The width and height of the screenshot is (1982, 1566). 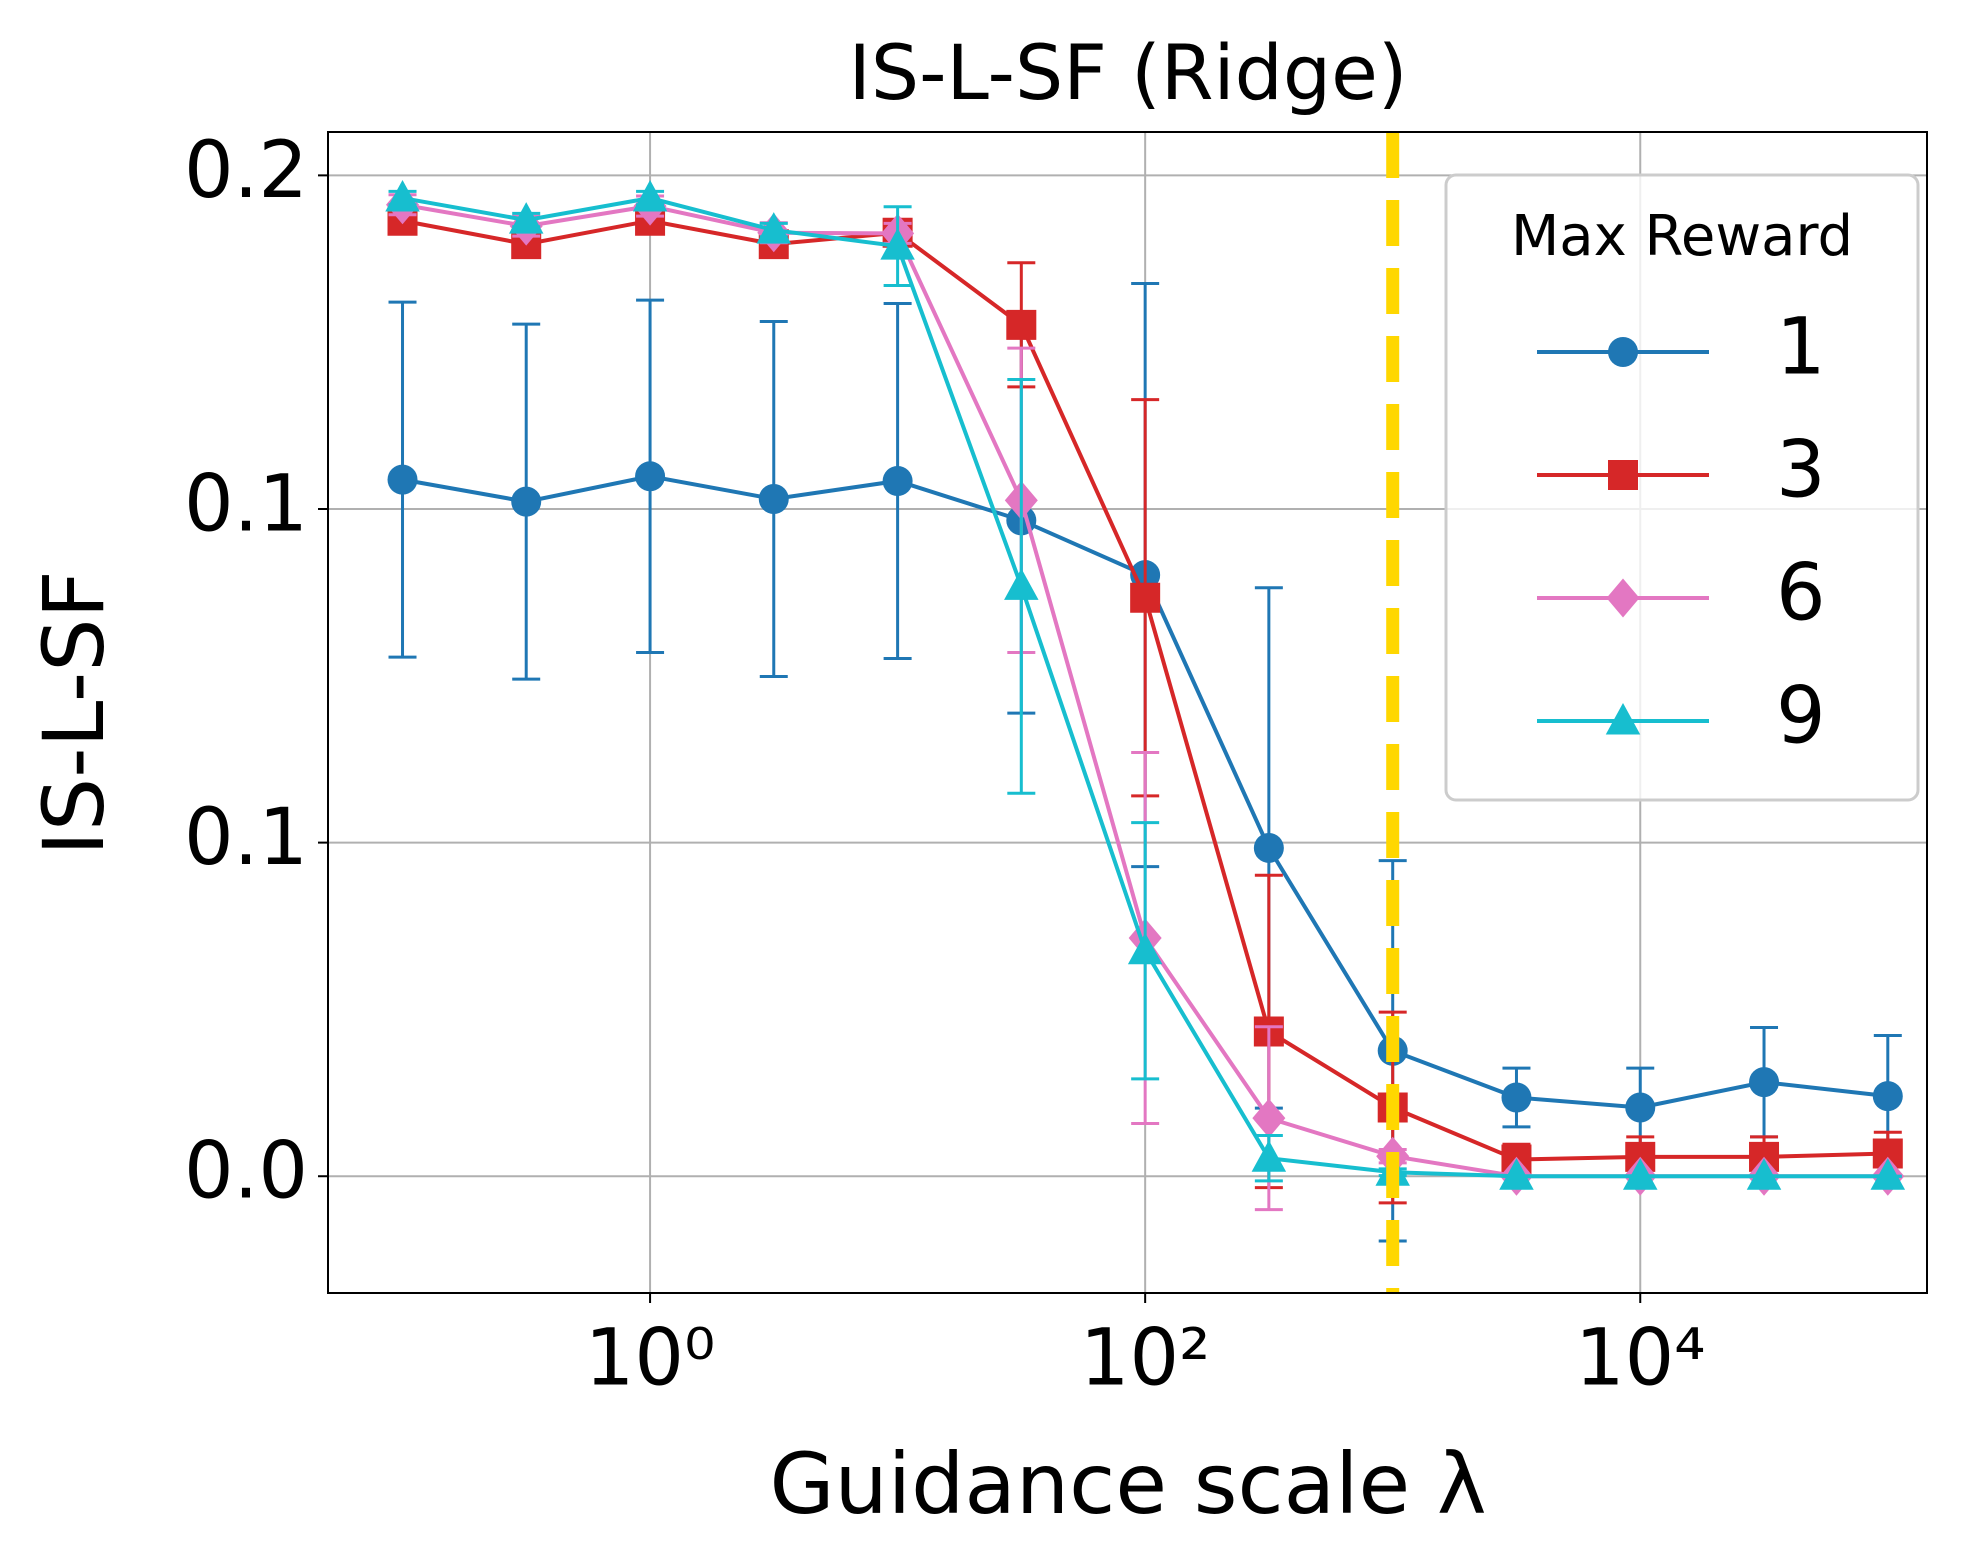 I want to click on legend-label: 6, so click(x=1801, y=593).